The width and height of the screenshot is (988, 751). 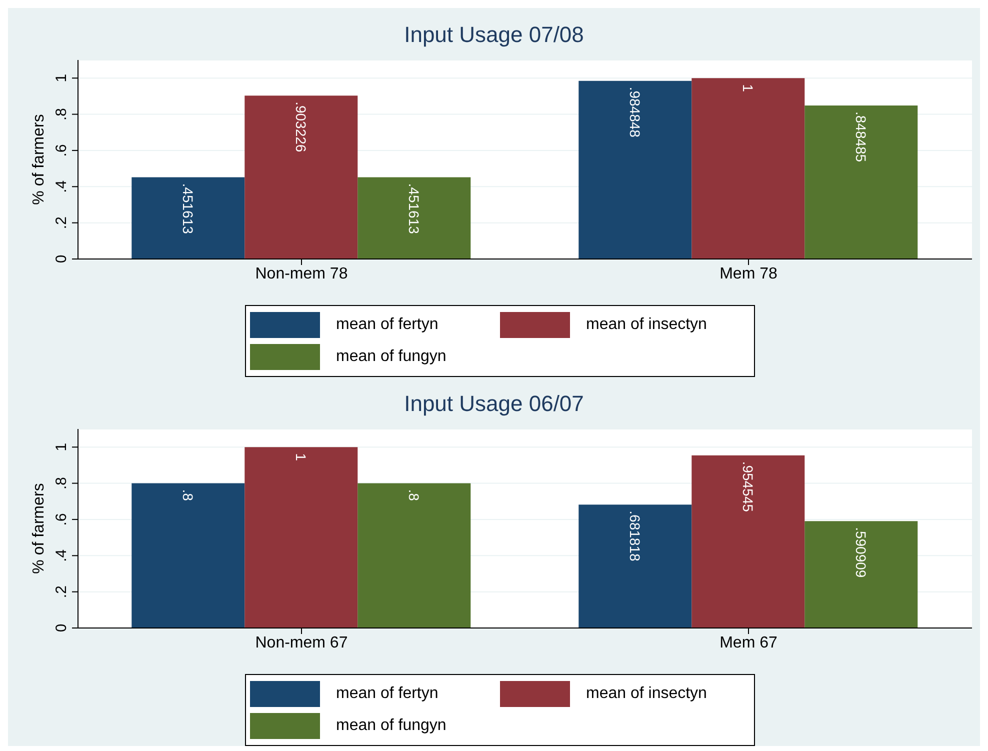 What do you see at coordinates (635, 536) in the screenshot?
I see `data-label: .681818` at bounding box center [635, 536].